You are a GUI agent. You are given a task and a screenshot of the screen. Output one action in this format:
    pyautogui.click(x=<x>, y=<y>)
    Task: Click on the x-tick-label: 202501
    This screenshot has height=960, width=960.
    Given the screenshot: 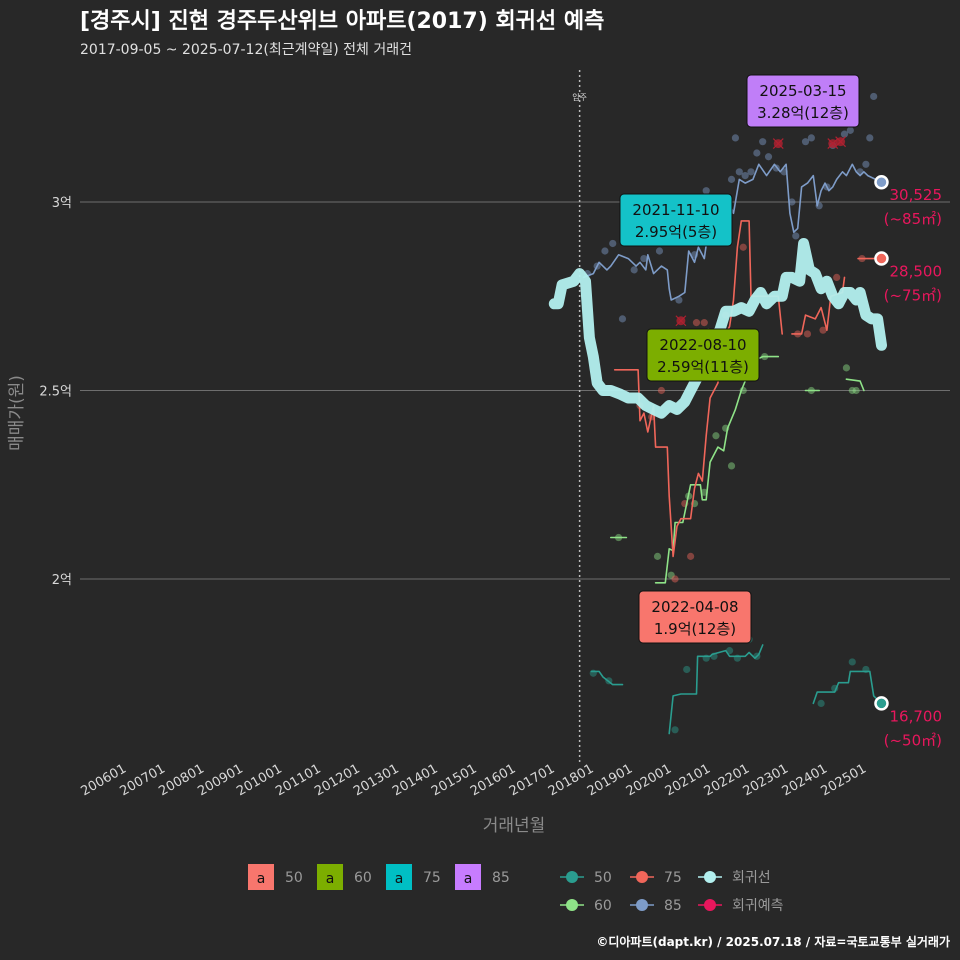 What is the action you would take?
    pyautogui.click(x=844, y=780)
    